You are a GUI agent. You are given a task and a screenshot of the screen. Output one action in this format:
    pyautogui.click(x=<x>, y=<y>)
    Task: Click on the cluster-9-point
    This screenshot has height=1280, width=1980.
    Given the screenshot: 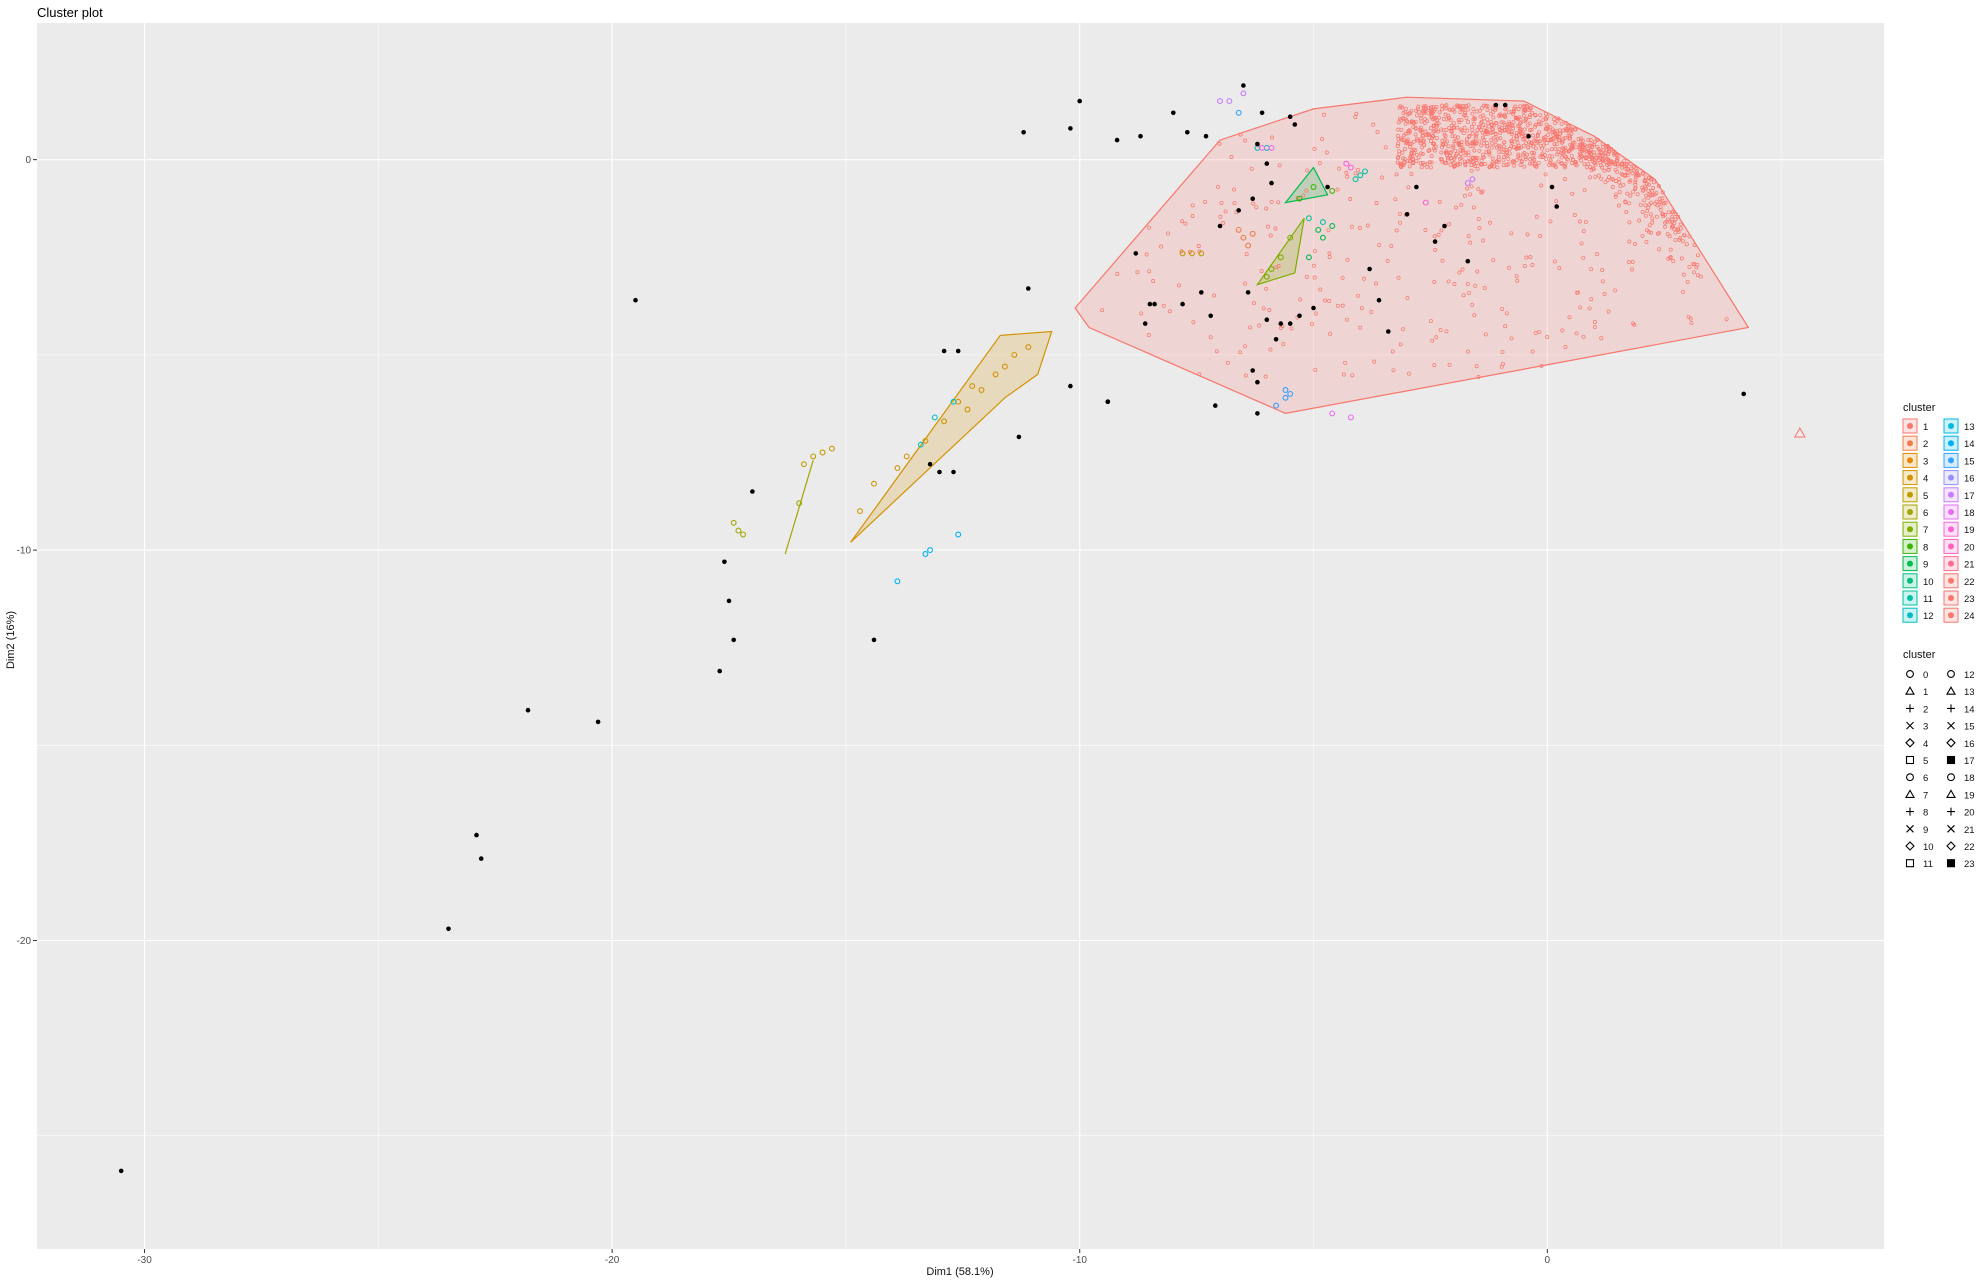 What is the action you would take?
    pyautogui.click(x=1318, y=229)
    